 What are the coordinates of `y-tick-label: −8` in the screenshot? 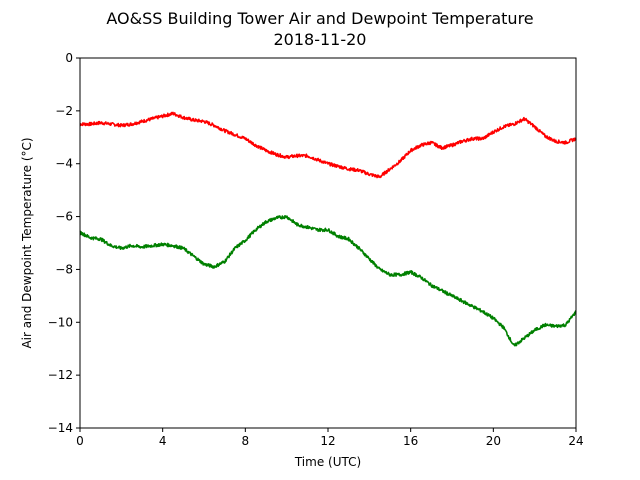 It's located at (64, 269).